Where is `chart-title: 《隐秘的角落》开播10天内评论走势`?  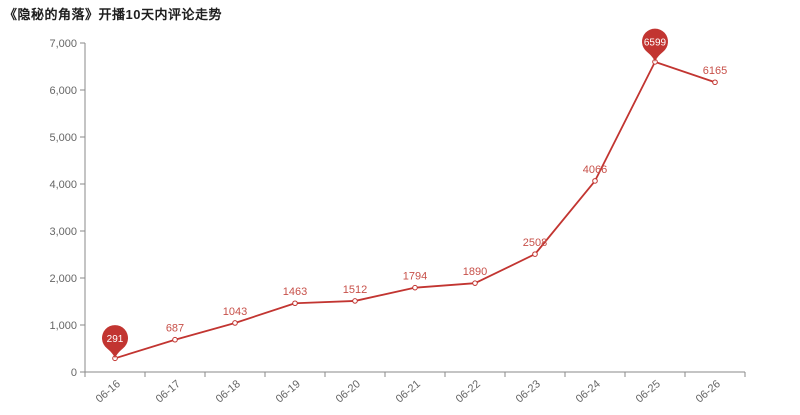
chart-title: 《隐秘的角落》开播10天内评论走势 is located at coordinates (113, 14).